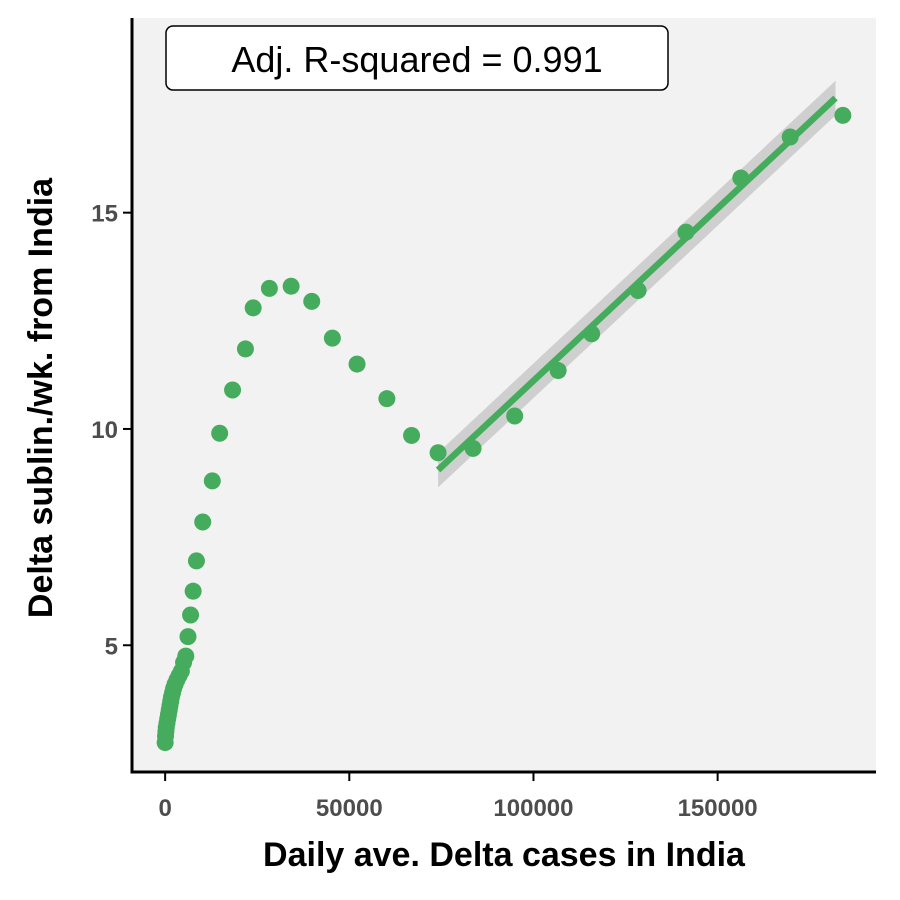 Image resolution: width=900 pixels, height=900 pixels. I want to click on x-tick-label: 150000, so click(718, 808).